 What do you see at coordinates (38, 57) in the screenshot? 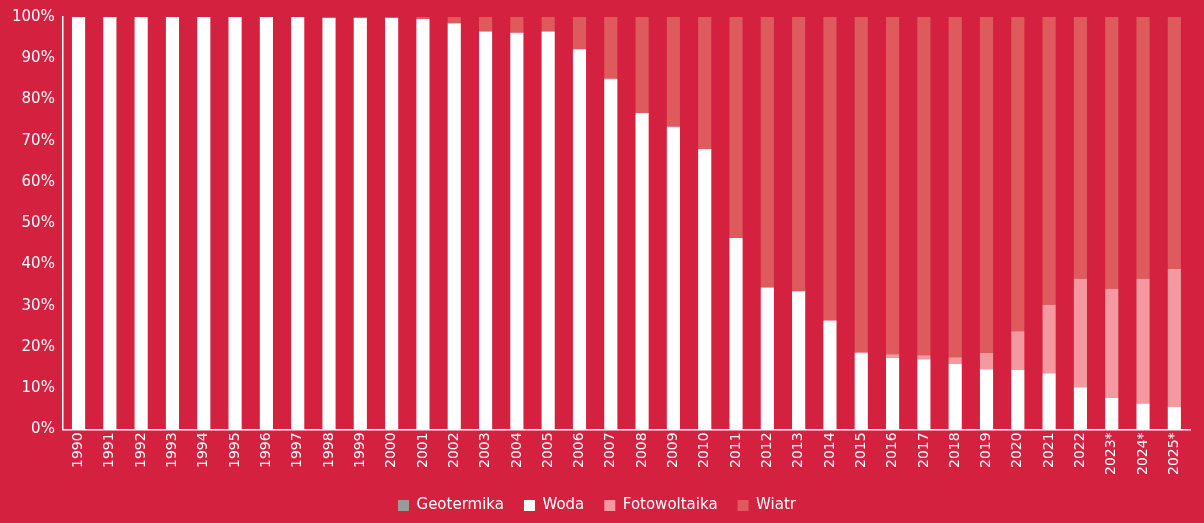
I see `y-tick-label: 90%` at bounding box center [38, 57].